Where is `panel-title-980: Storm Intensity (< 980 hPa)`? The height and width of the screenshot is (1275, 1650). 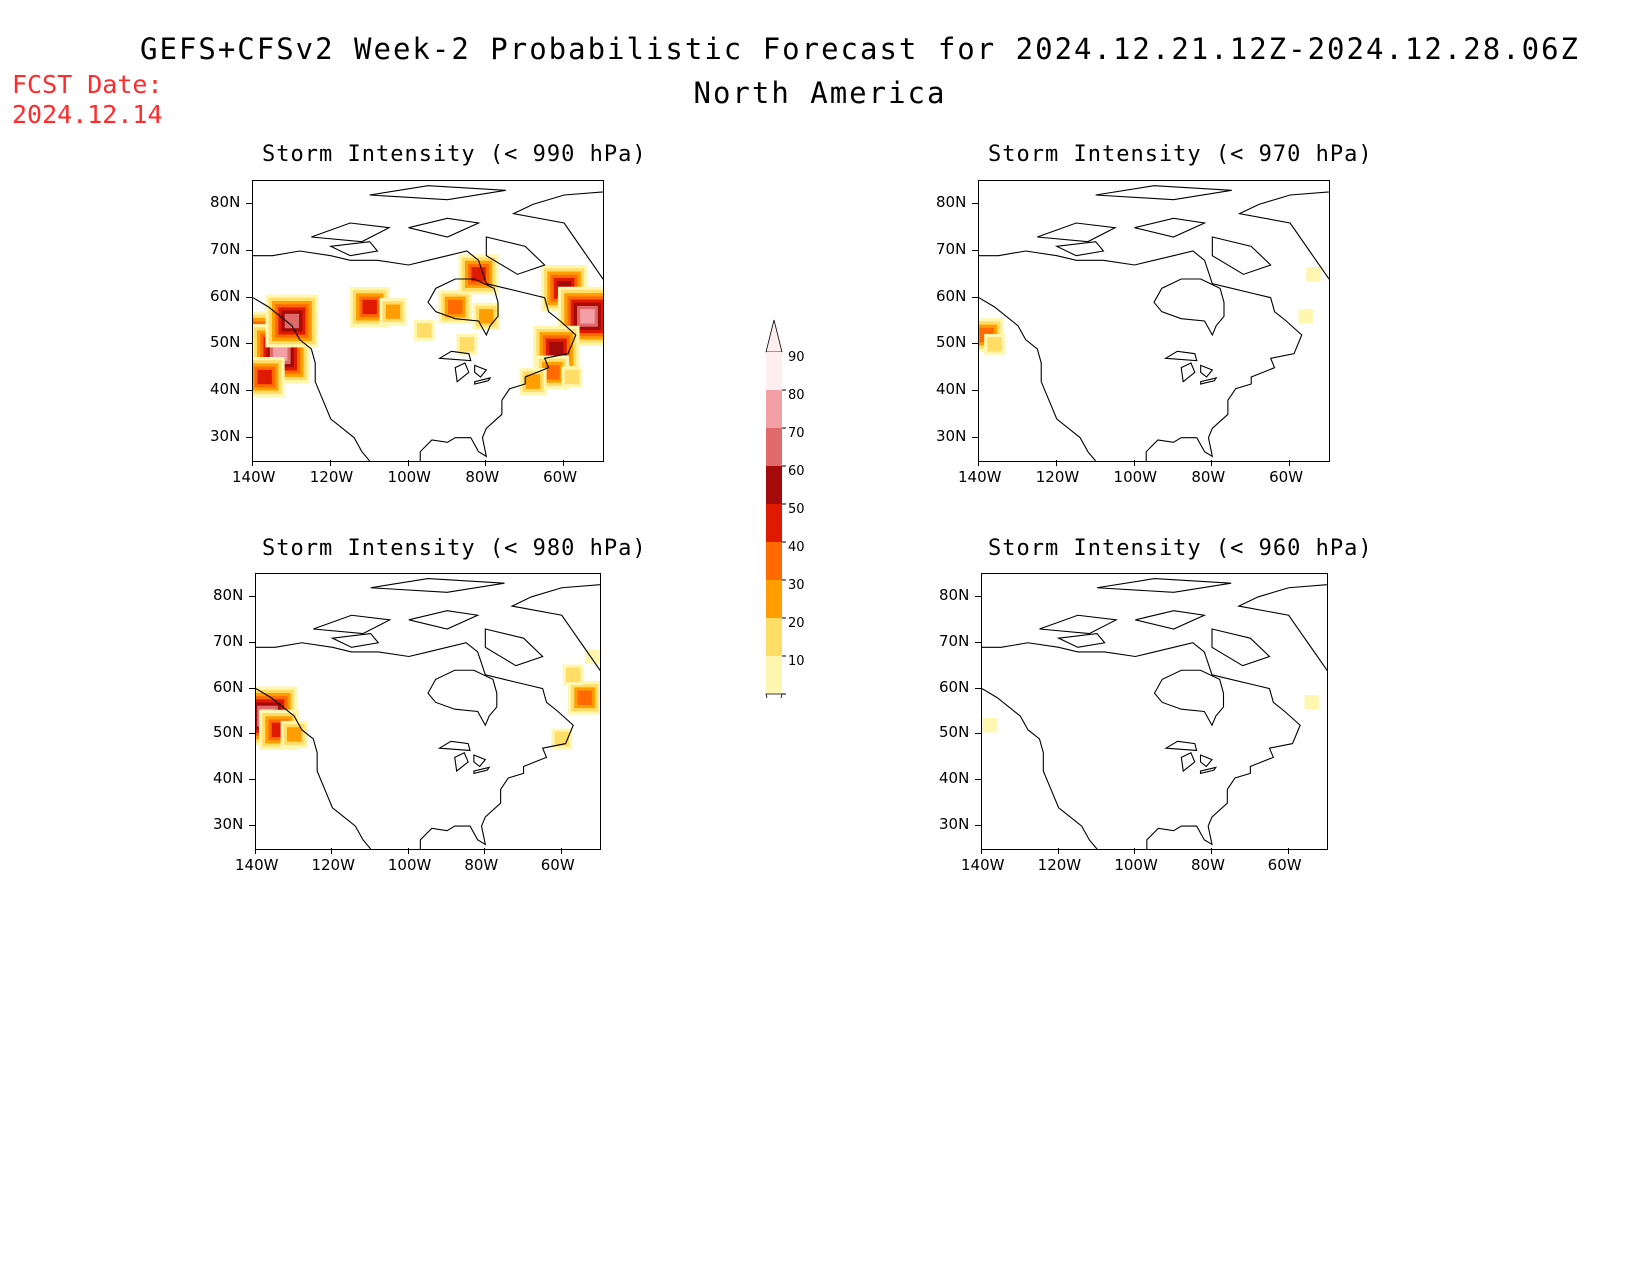 panel-title-980: Storm Intensity (< 980 hPa) is located at coordinates (454, 548).